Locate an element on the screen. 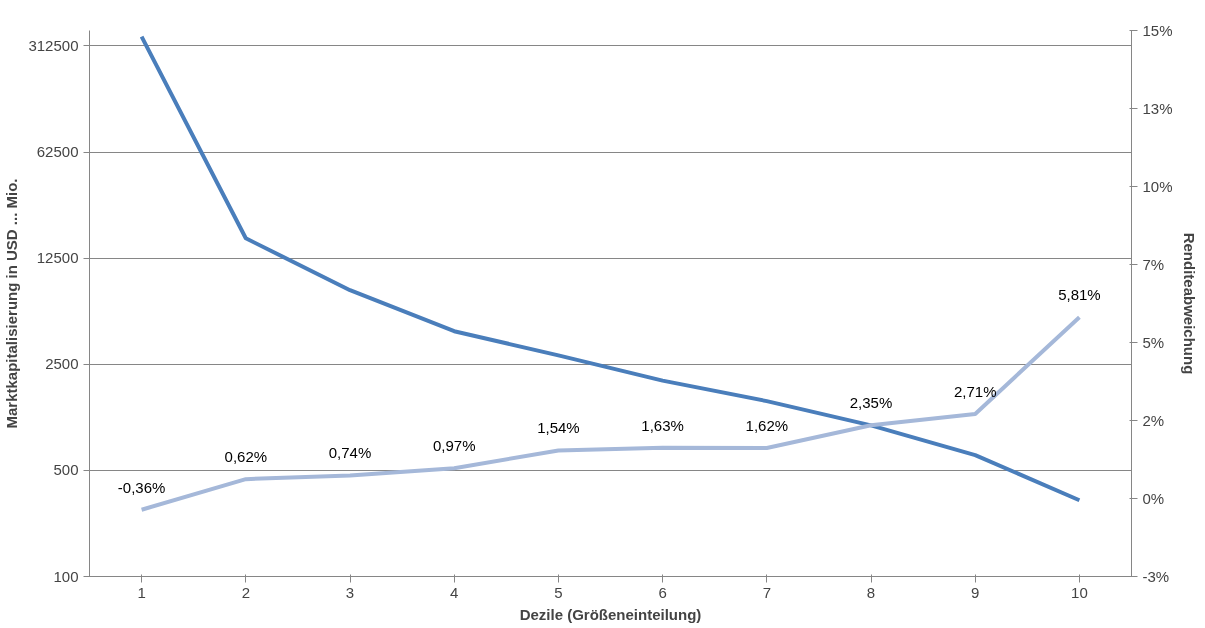 The width and height of the screenshot is (1205, 628). x-tick-label: 2 is located at coordinates (245, 592).